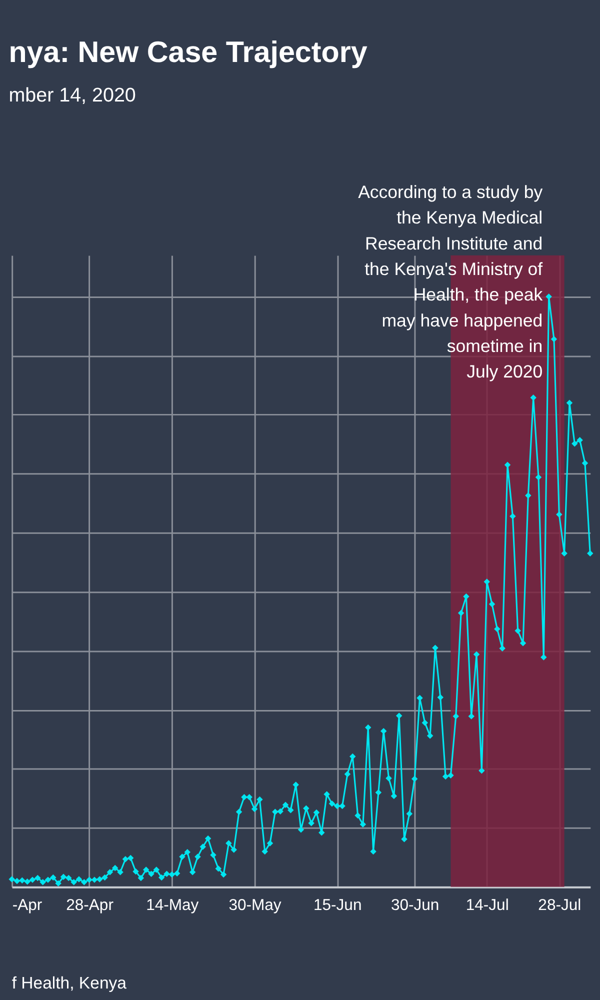 This screenshot has height=1000, width=600. What do you see at coordinates (415, 905) in the screenshot?
I see `x-tick-label: 30-Jun` at bounding box center [415, 905].